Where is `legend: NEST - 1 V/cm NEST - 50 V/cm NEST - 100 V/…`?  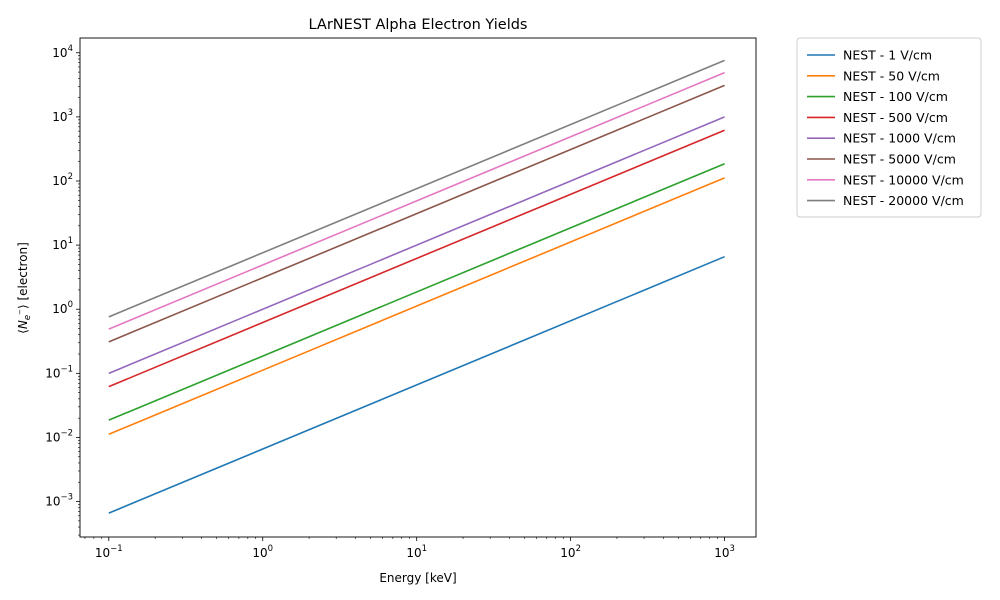
legend: NEST - 1 V/cm NEST - 50 V/cm NEST - 100 V/… is located at coordinates (889, 127).